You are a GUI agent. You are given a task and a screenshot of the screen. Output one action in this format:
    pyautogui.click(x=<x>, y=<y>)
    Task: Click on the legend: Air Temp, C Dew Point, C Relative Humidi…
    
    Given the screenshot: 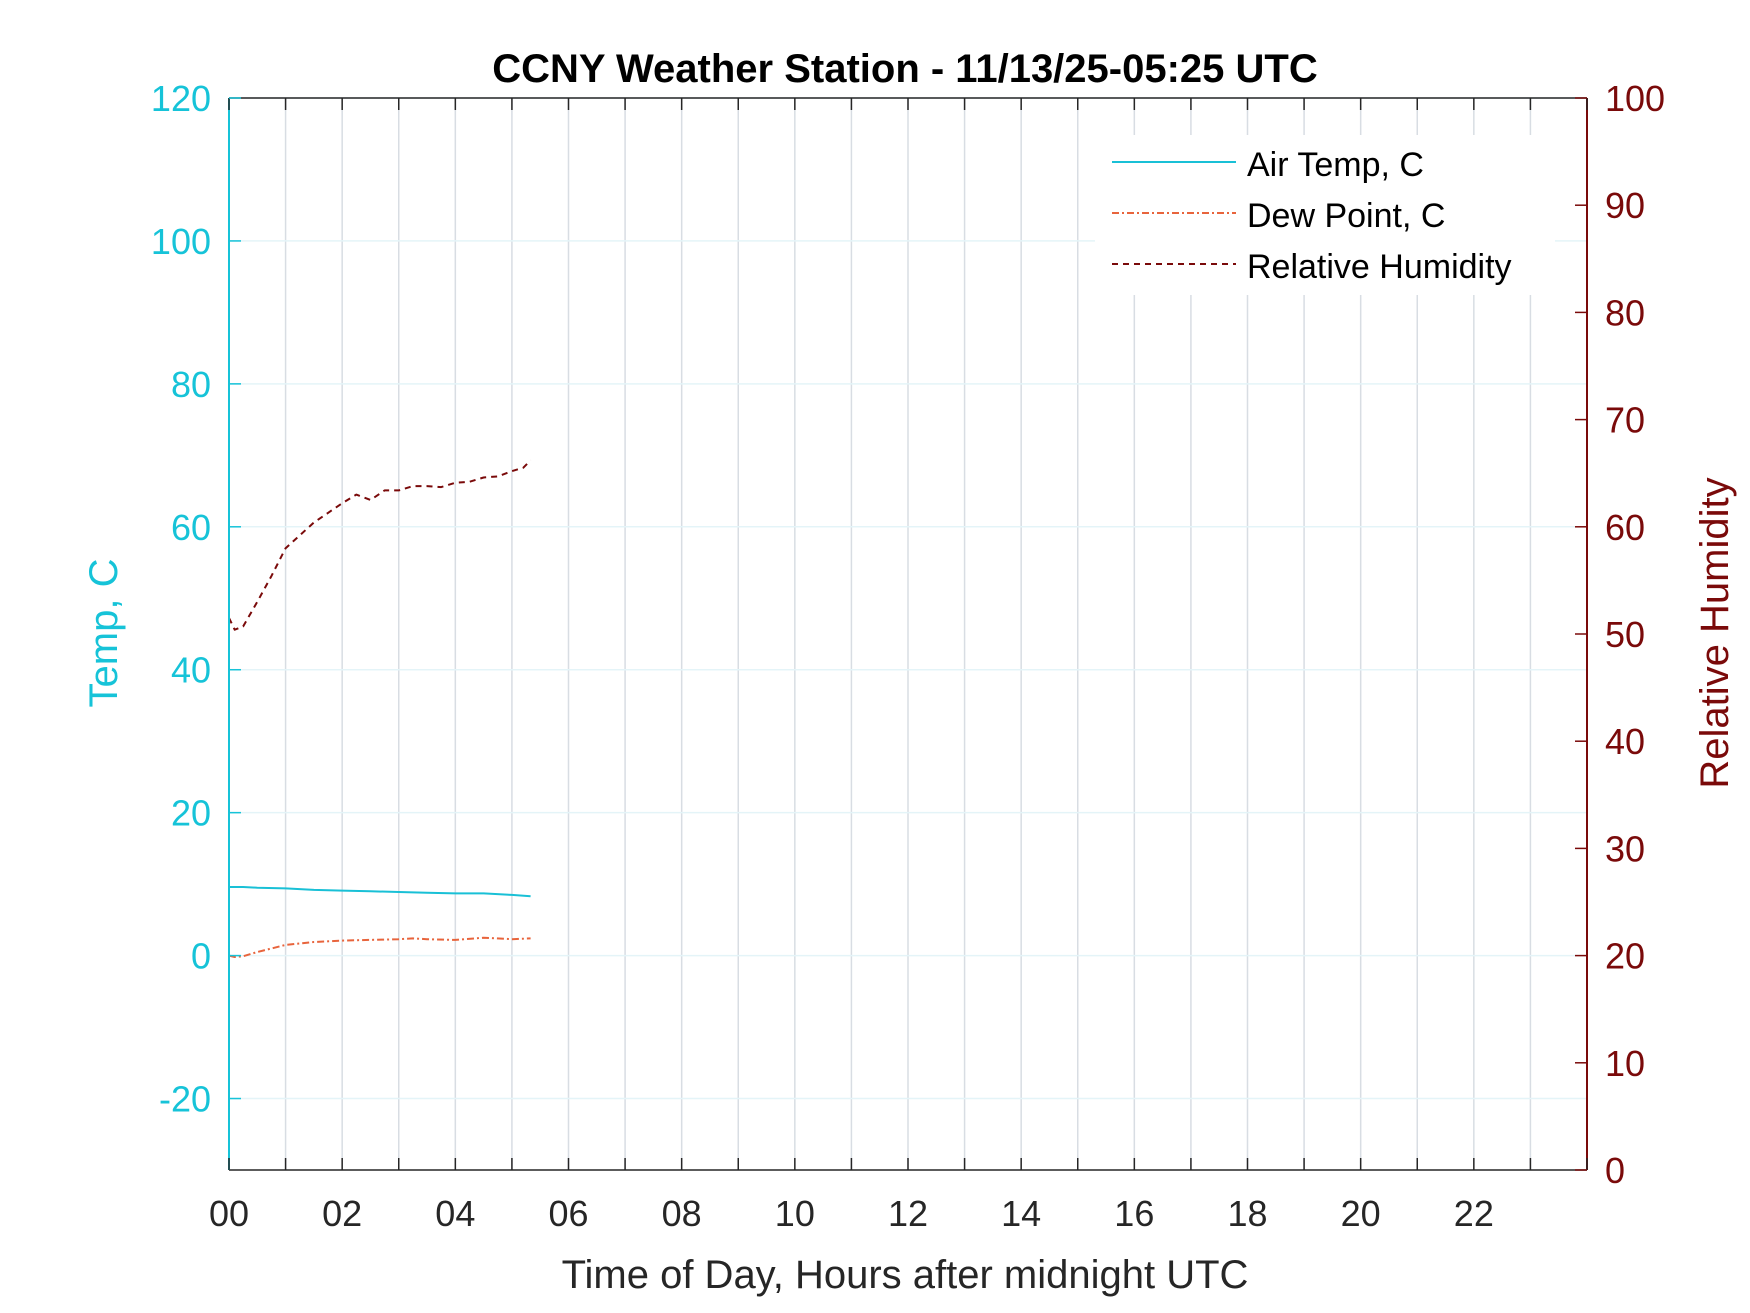 What is the action you would take?
    pyautogui.click(x=1325, y=215)
    